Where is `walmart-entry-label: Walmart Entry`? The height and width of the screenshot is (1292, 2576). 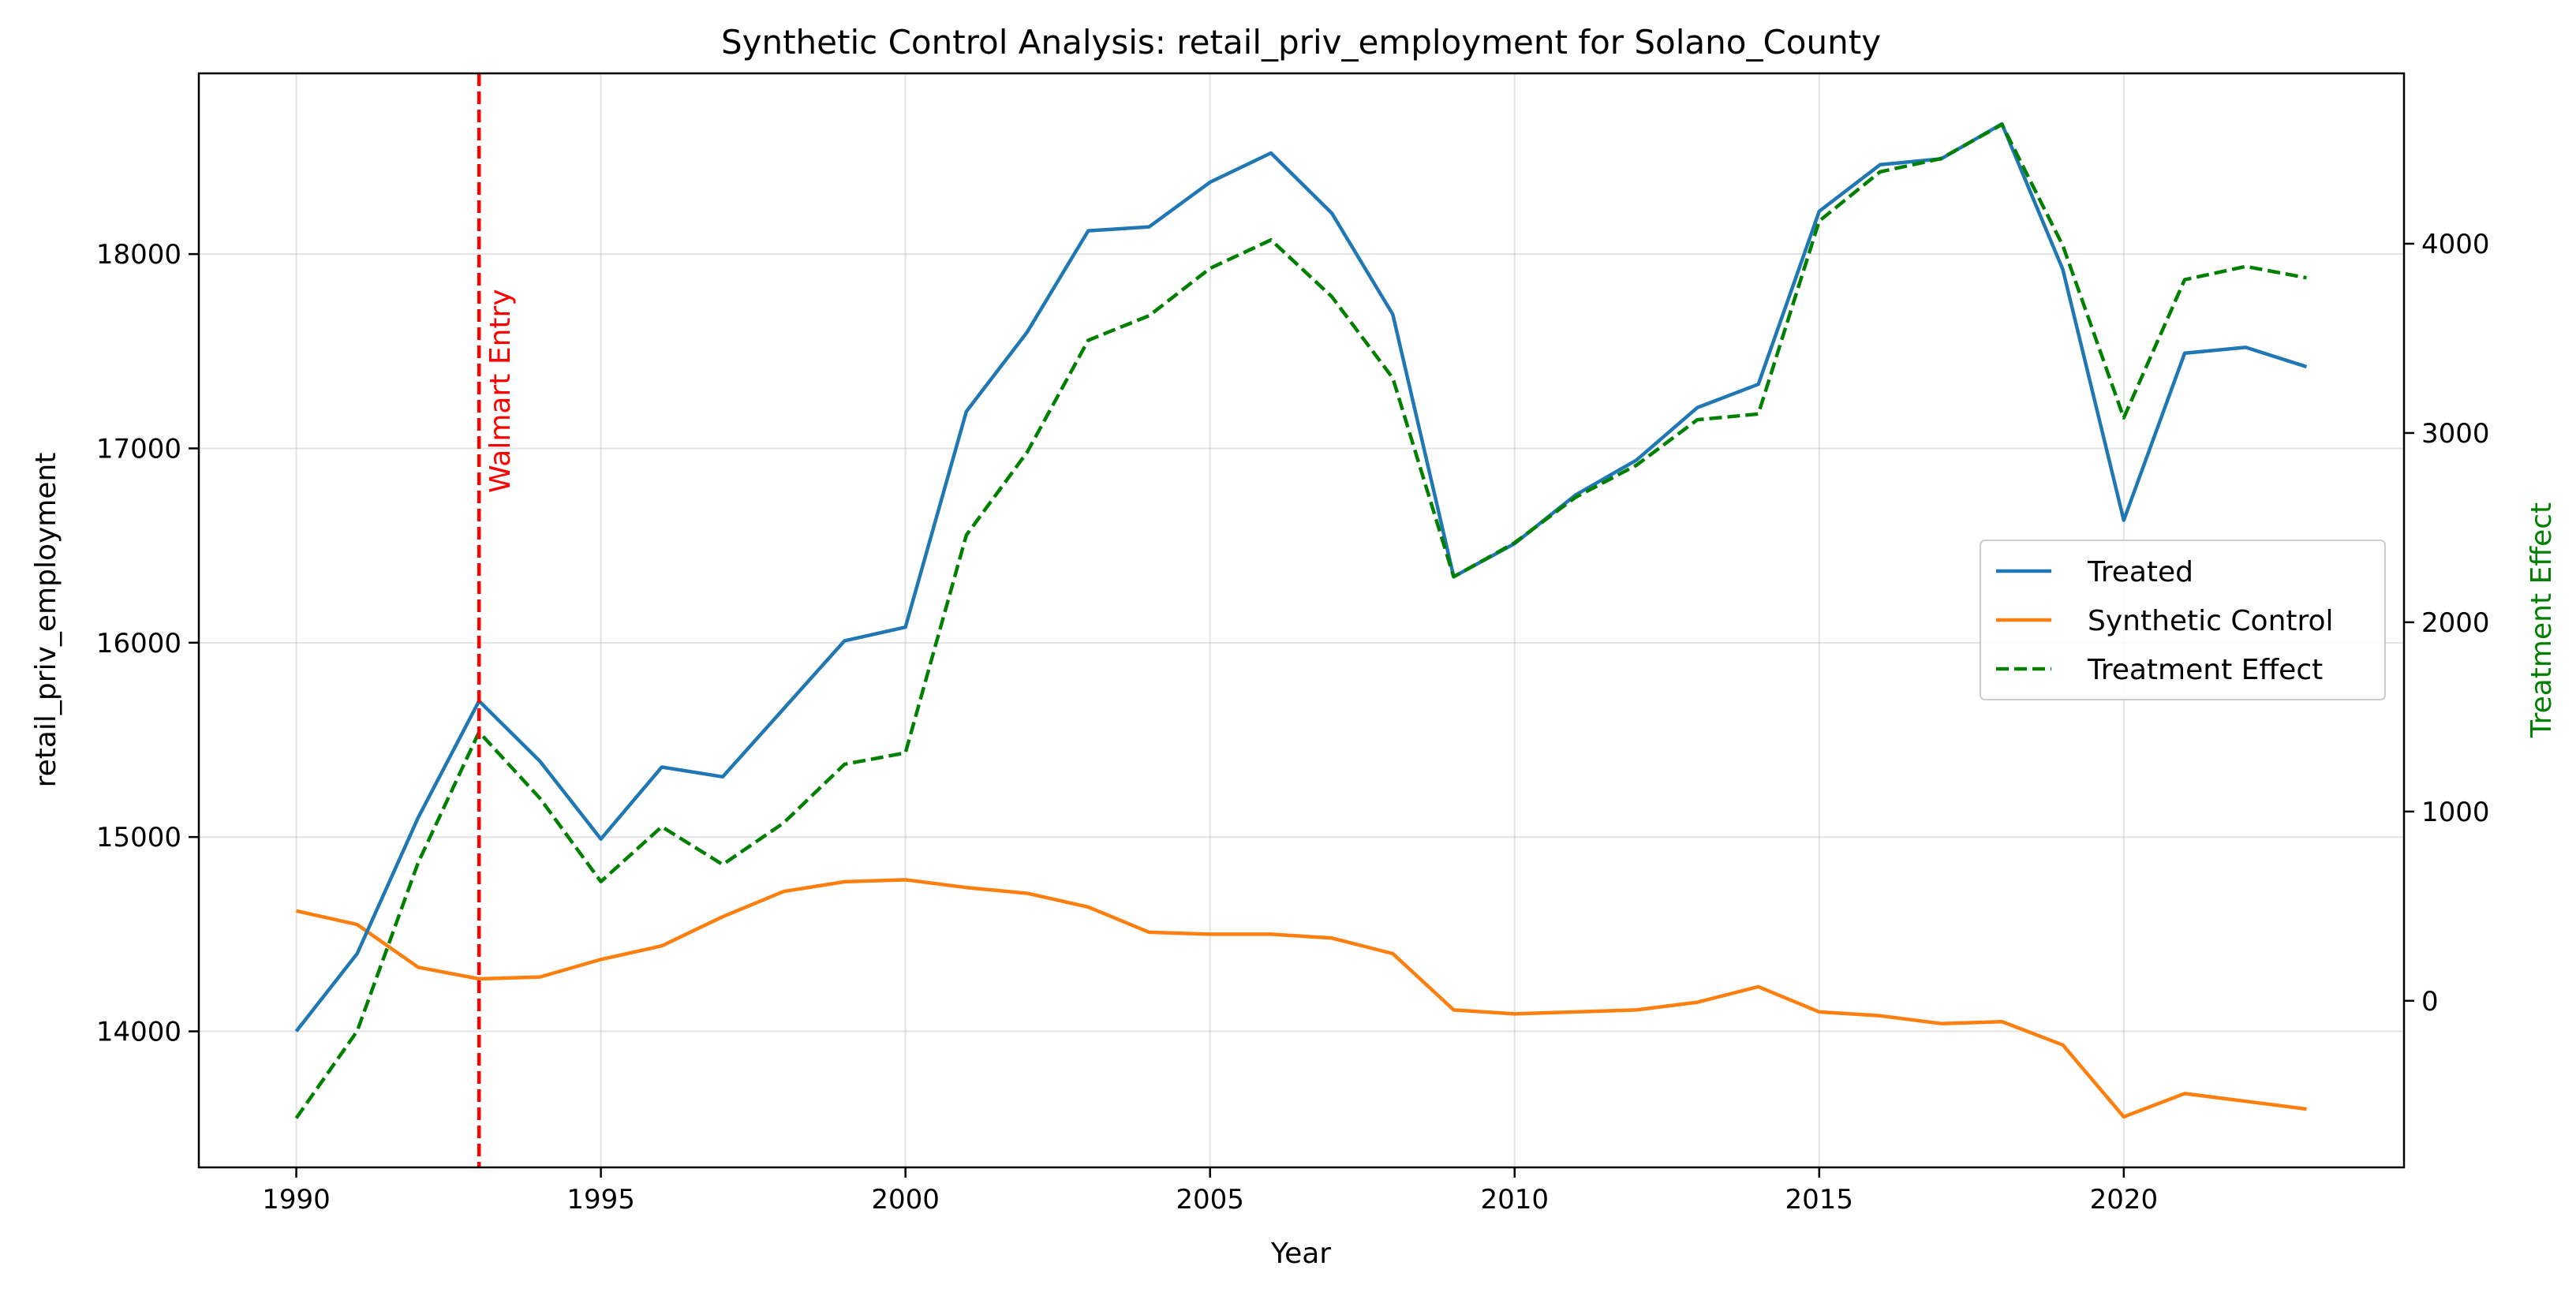 walmart-entry-label: Walmart Entry is located at coordinates (500, 391).